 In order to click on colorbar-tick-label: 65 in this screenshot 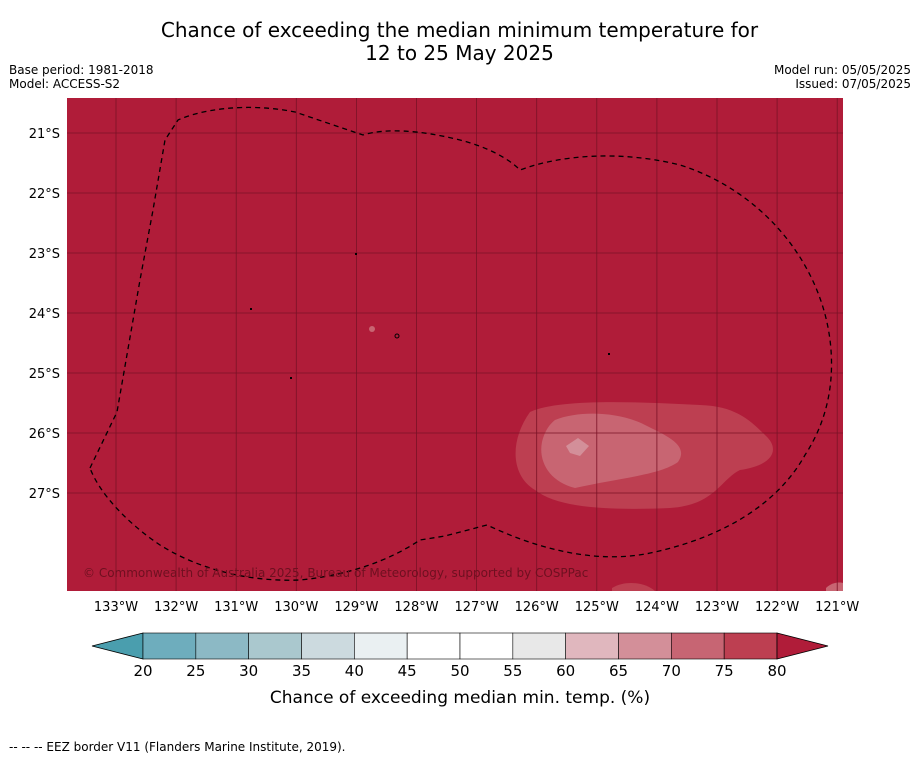, I will do `click(618, 671)`.